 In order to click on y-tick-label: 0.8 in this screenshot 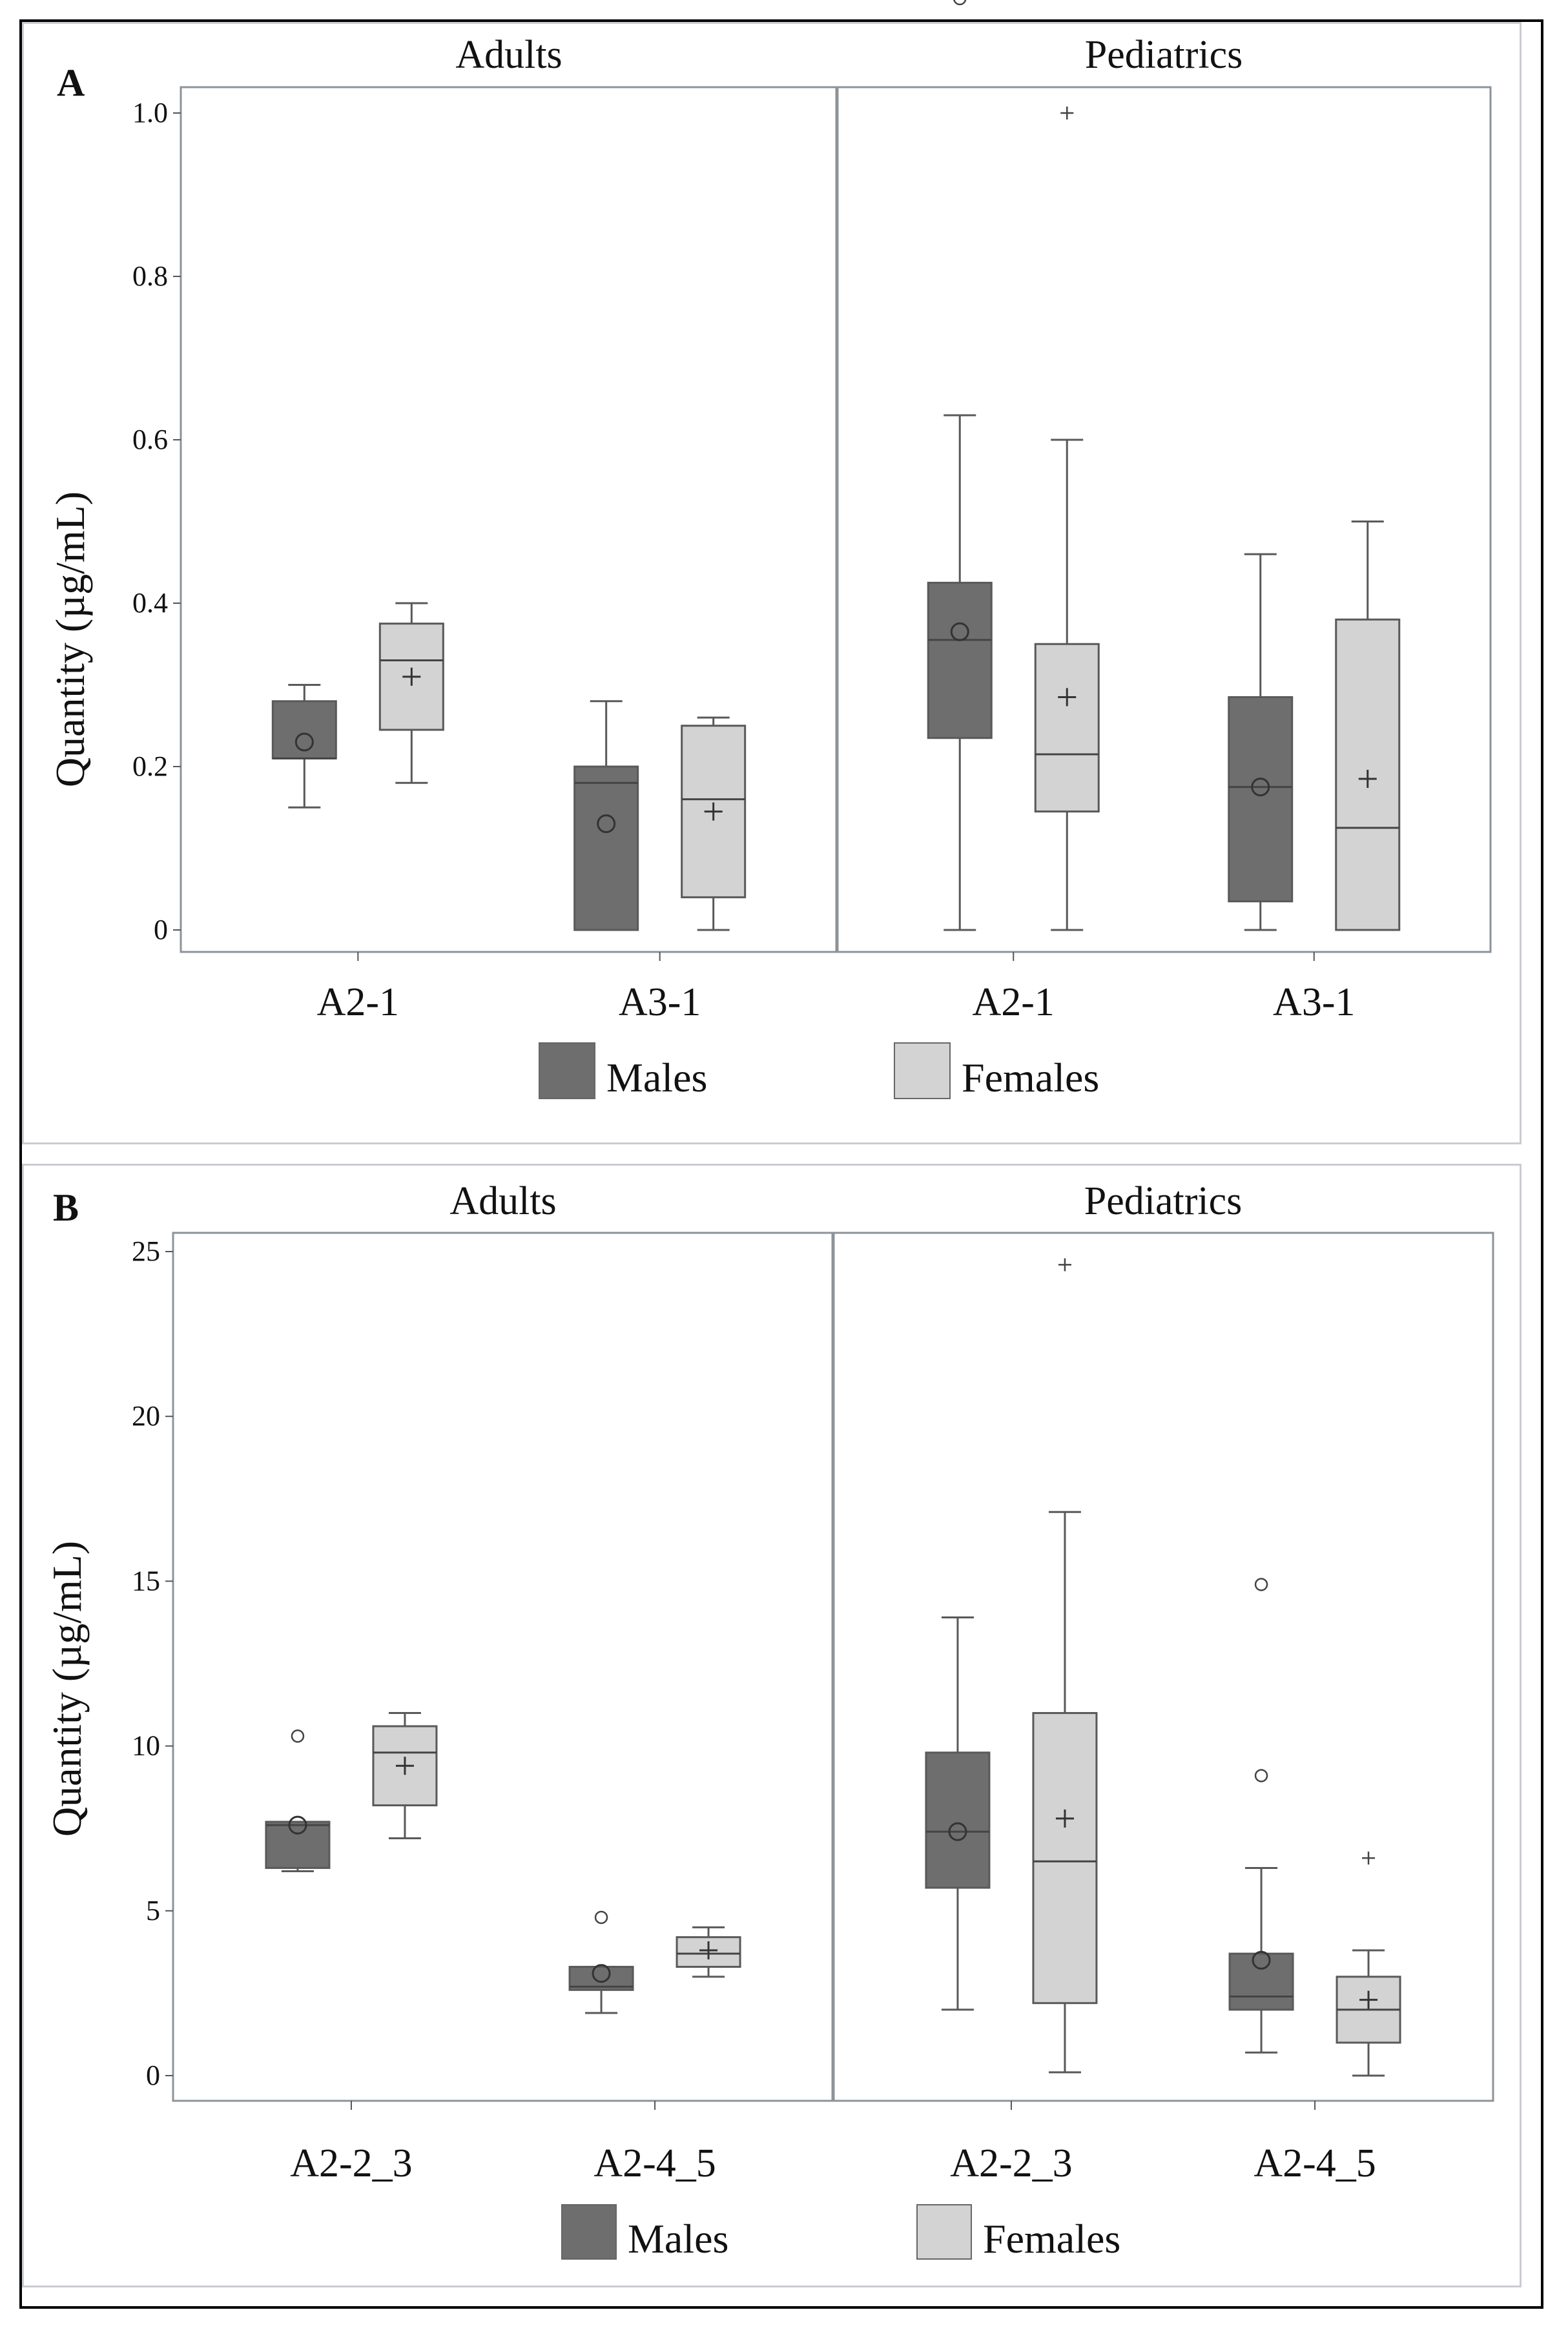, I will do `click(150, 276)`.